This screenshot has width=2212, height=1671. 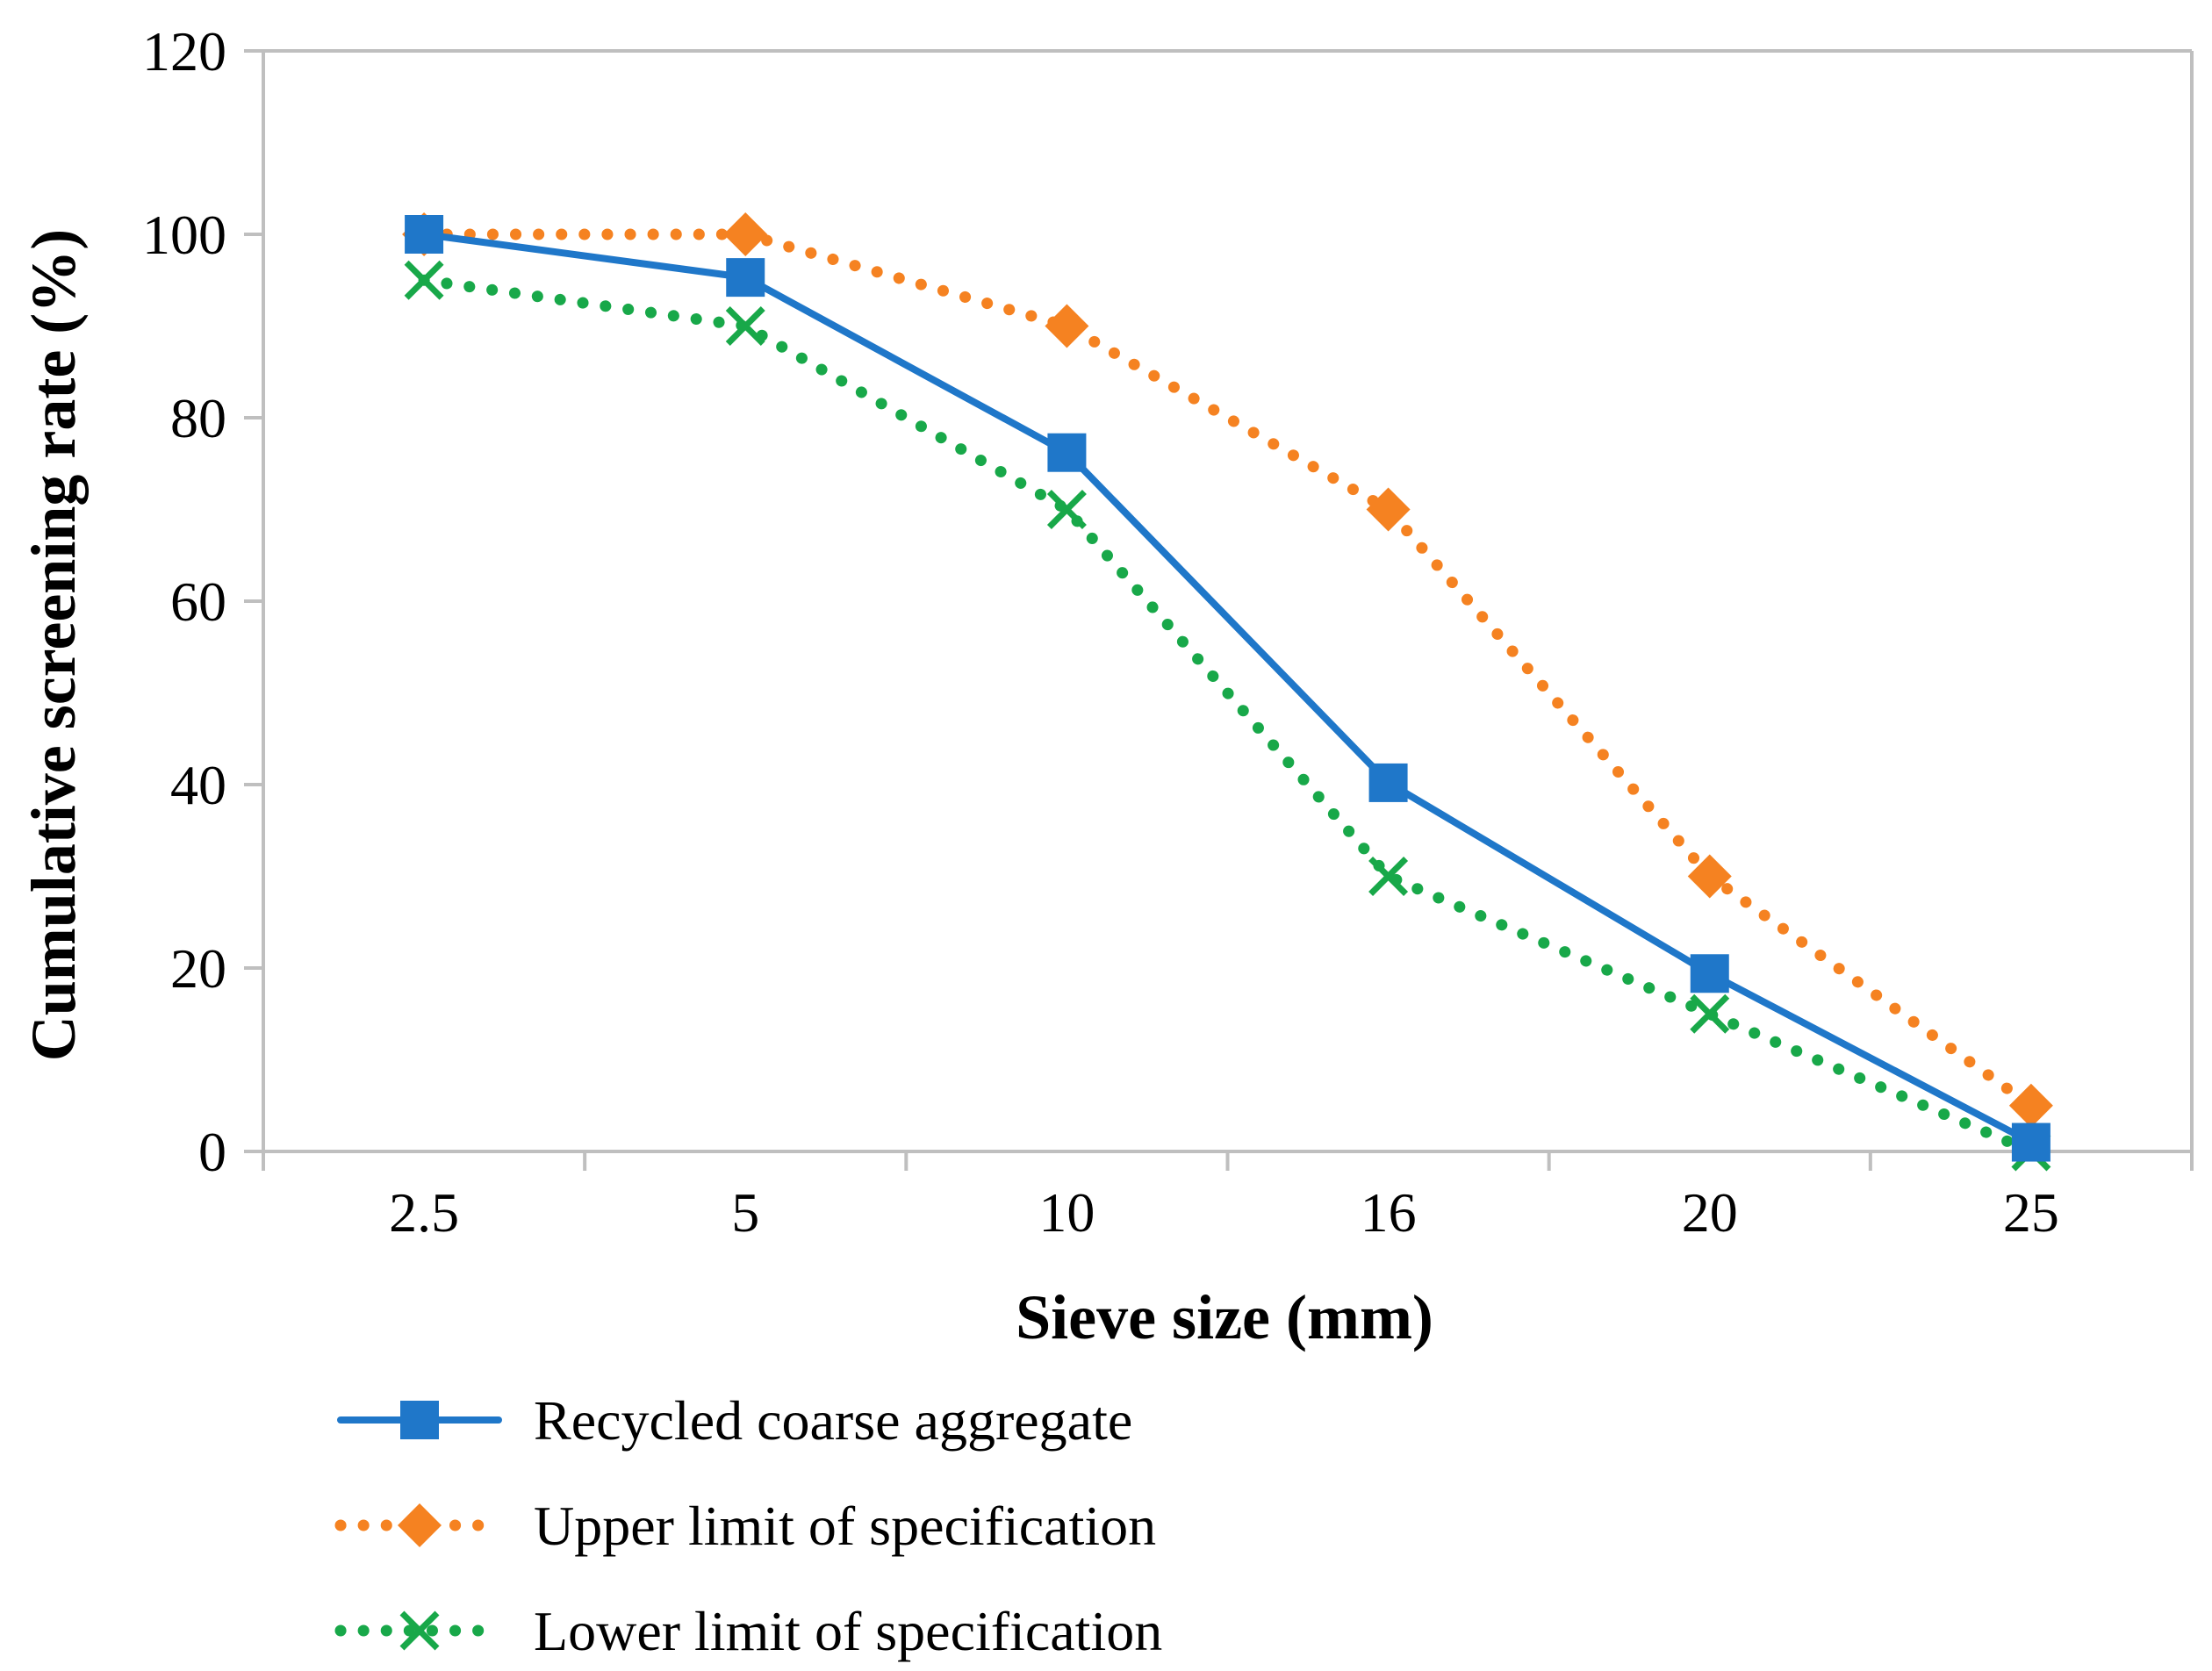 I want to click on legend-item: Lower limit of specification, so click(x=748, y=1631).